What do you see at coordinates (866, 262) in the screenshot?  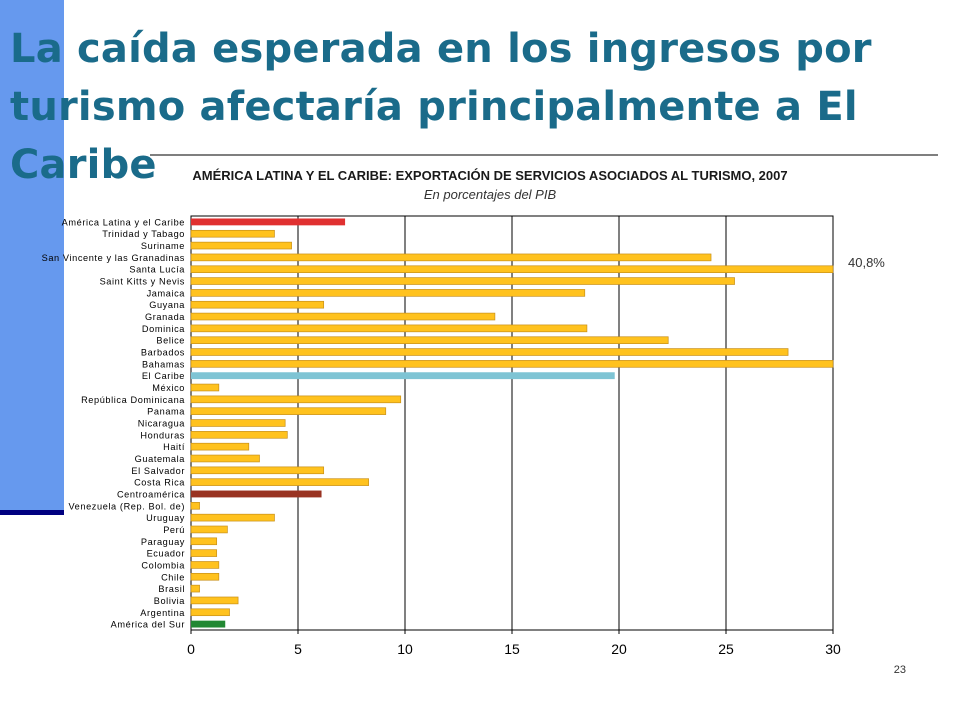 I see `value-annotation: 40,8%` at bounding box center [866, 262].